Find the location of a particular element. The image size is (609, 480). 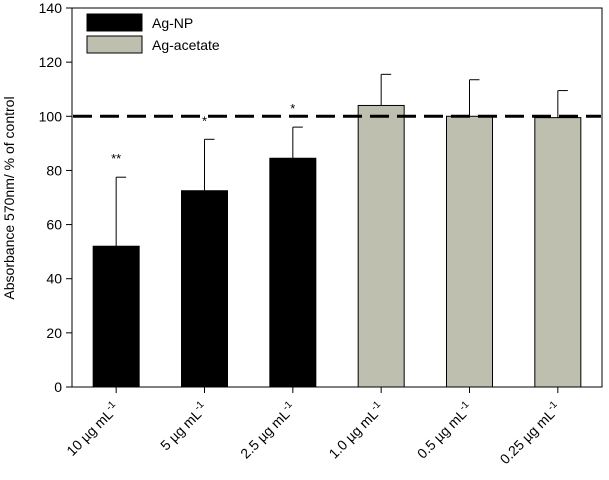

x-tick-label: 2.5 µg mL-1 is located at coordinates (267, 430).